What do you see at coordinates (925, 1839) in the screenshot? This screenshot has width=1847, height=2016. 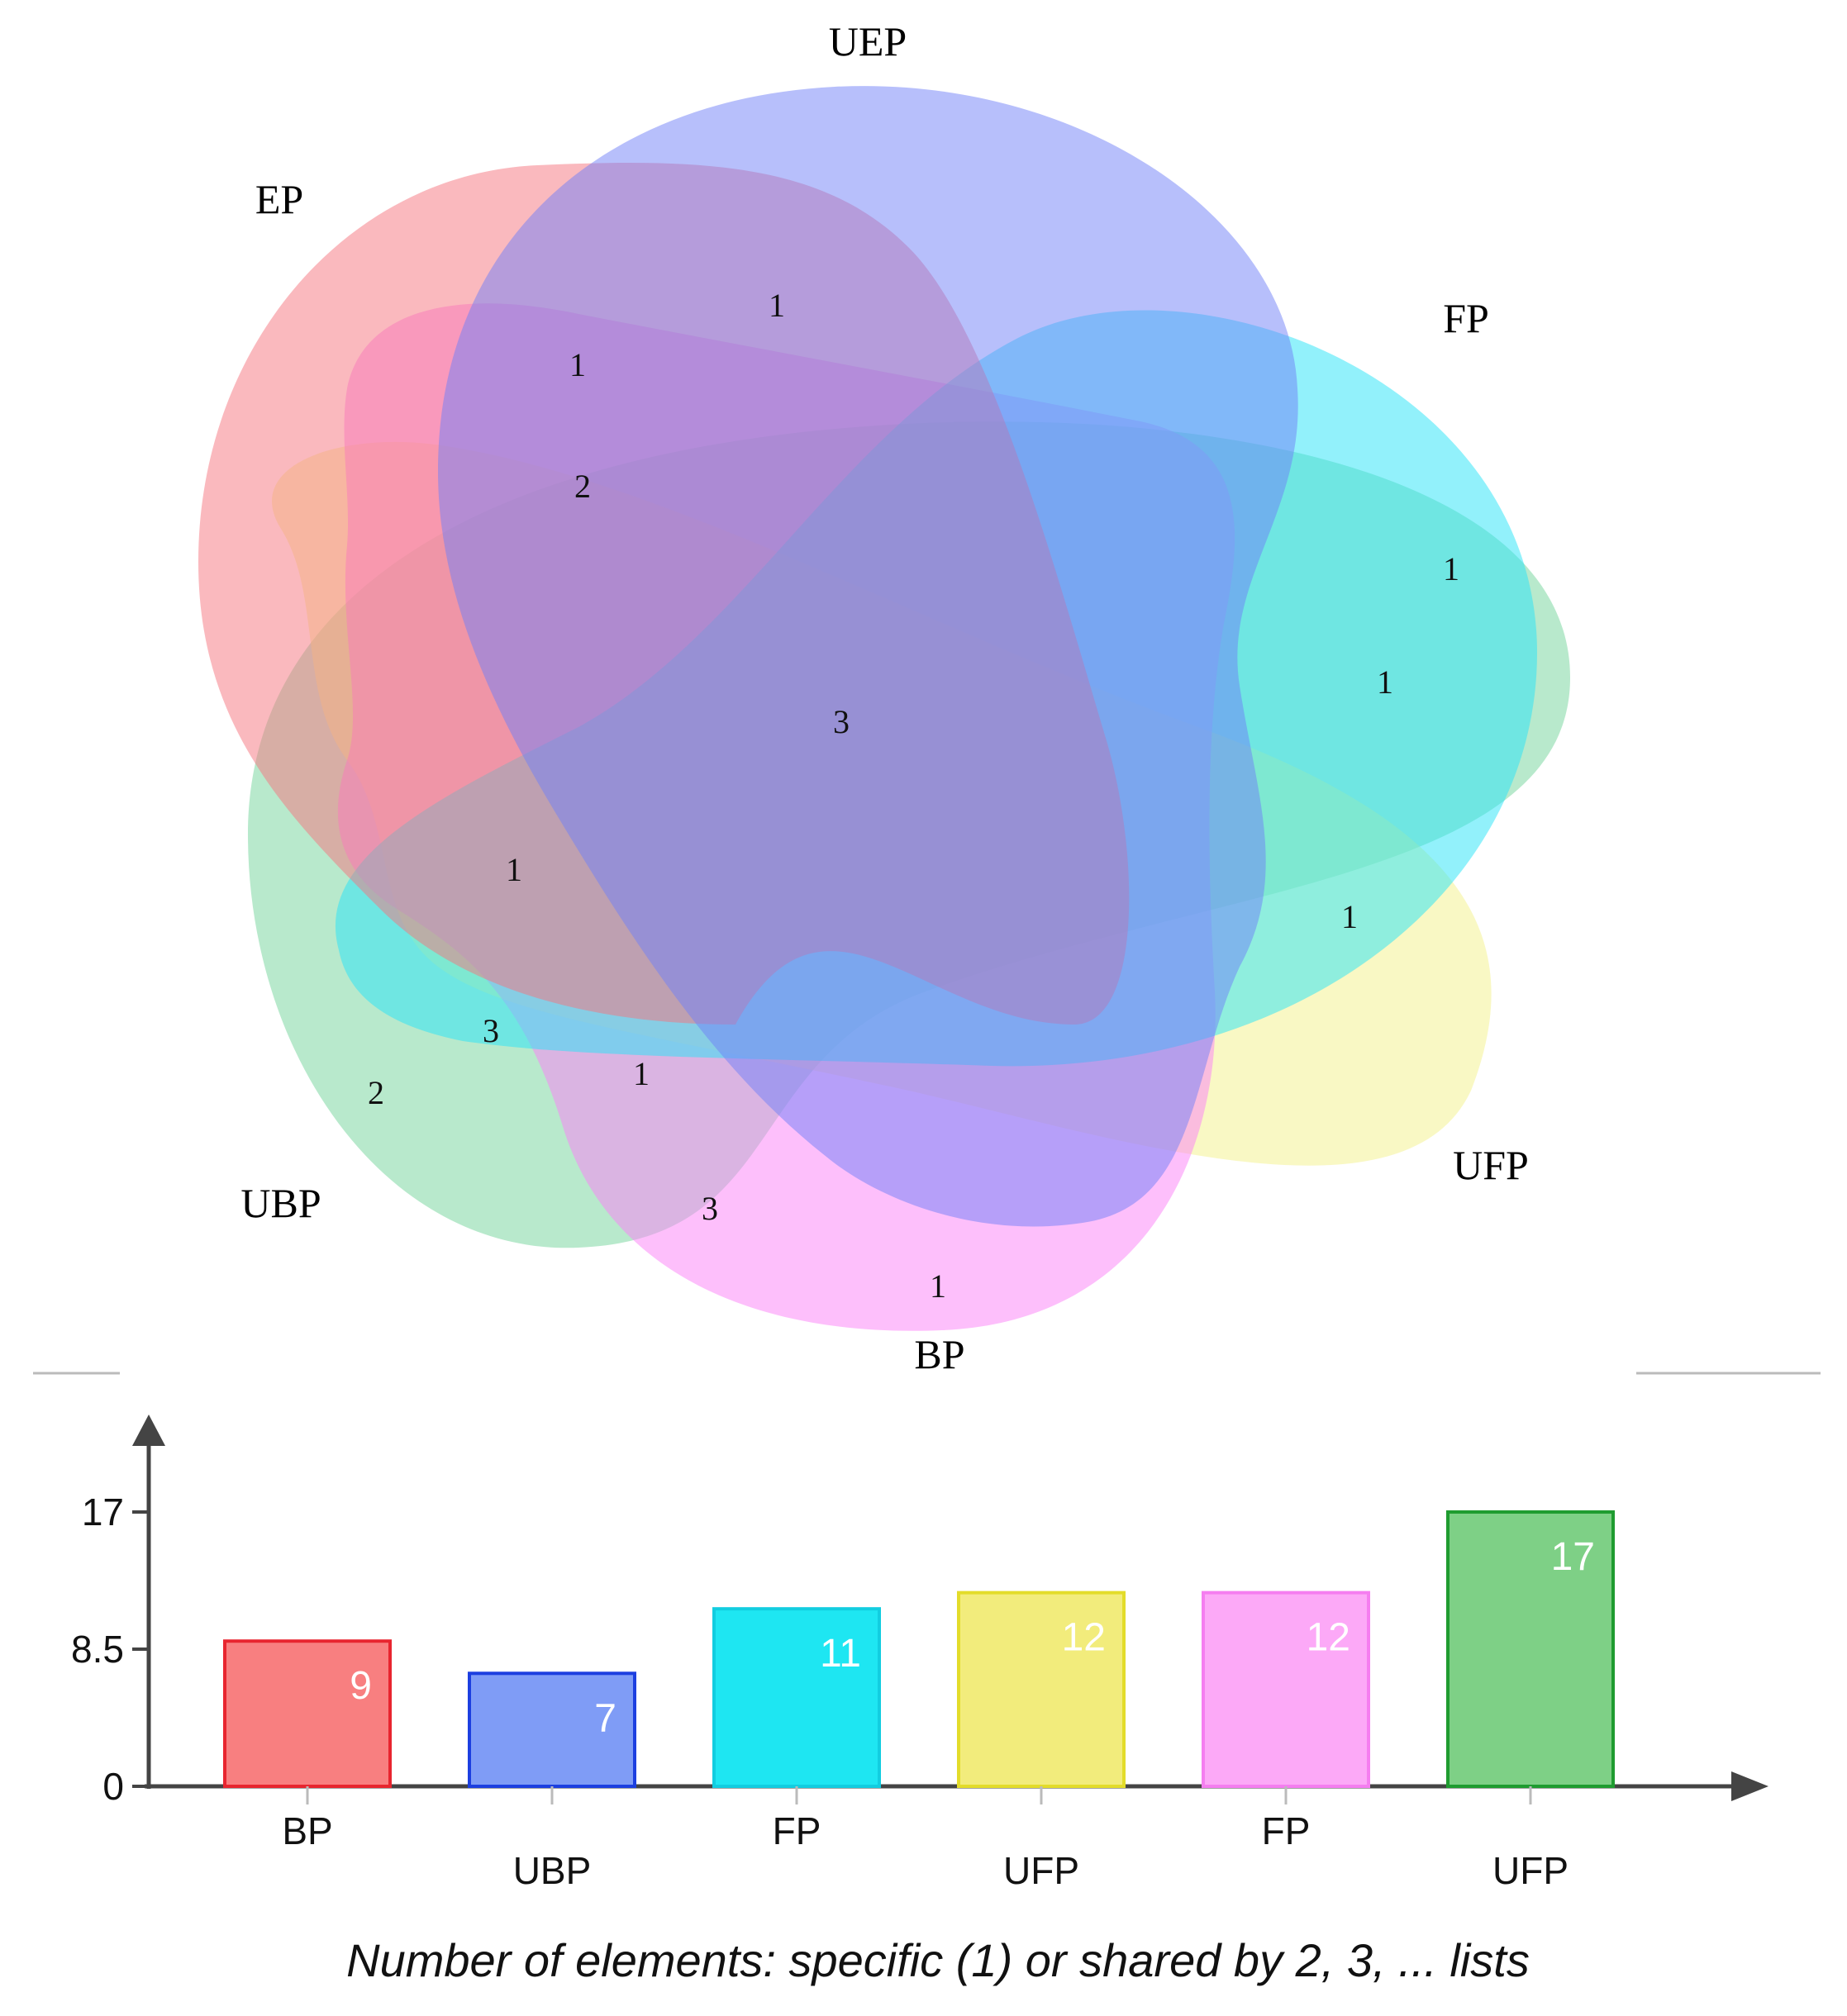 I see `category-labels: BP UBP FP UFP FP UFP` at bounding box center [925, 1839].